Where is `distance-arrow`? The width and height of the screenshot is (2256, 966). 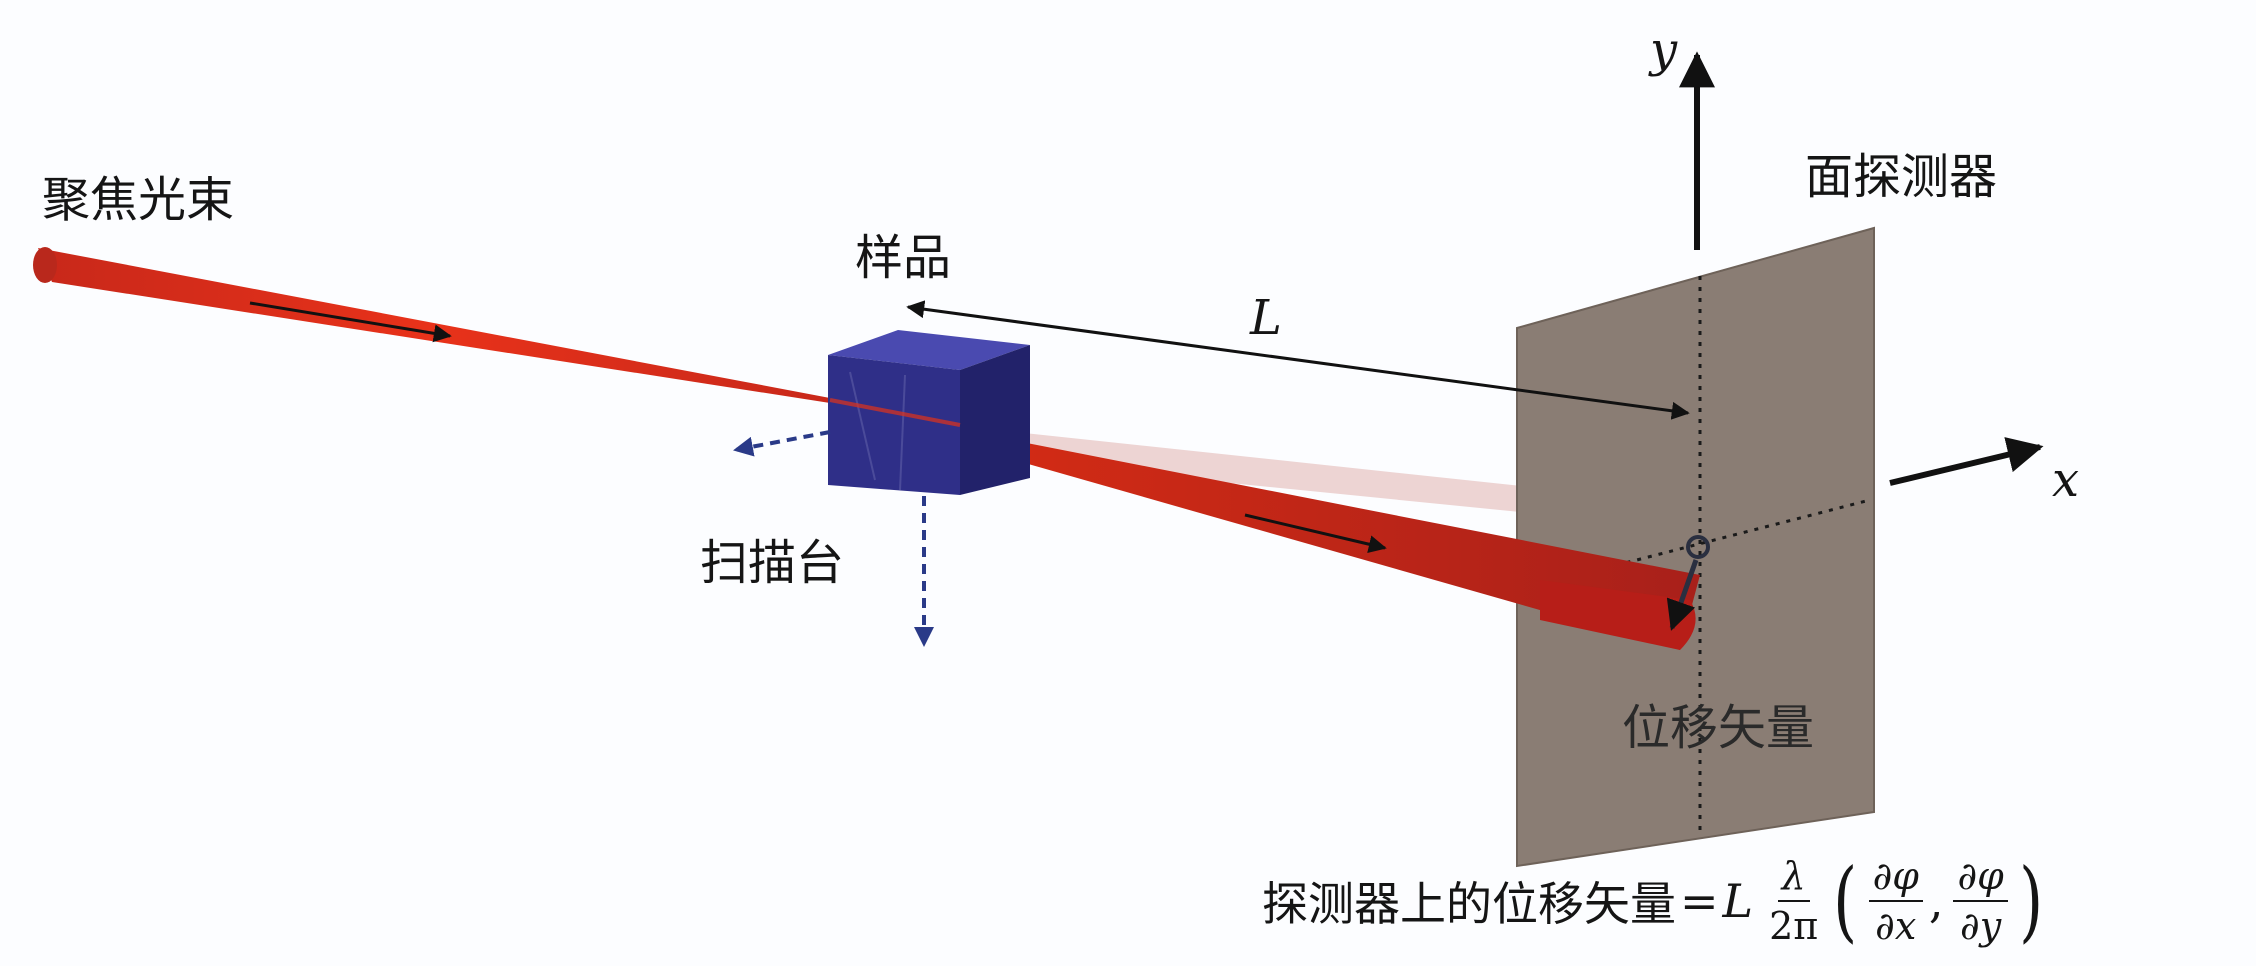
distance-arrow is located at coordinates (1298, 360).